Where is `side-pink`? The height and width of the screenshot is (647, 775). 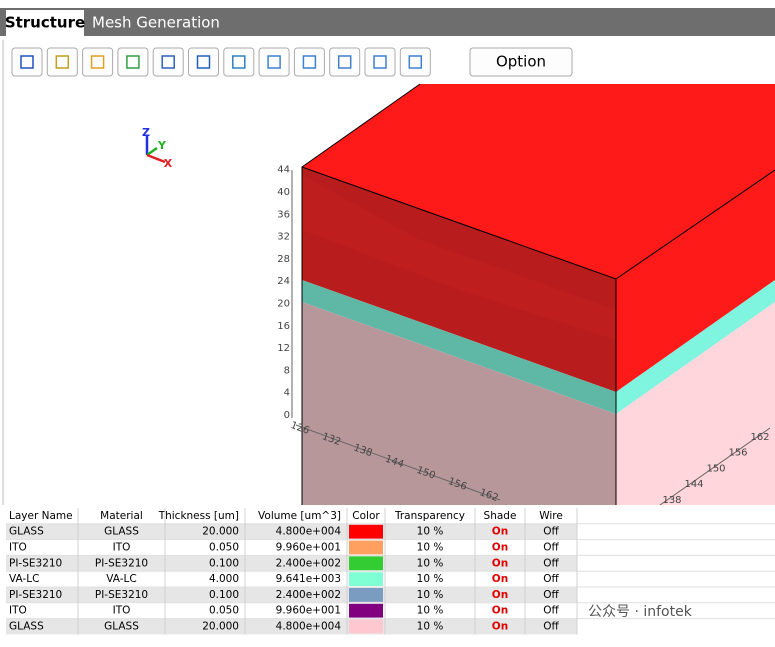
side-pink is located at coordinates (695, 403).